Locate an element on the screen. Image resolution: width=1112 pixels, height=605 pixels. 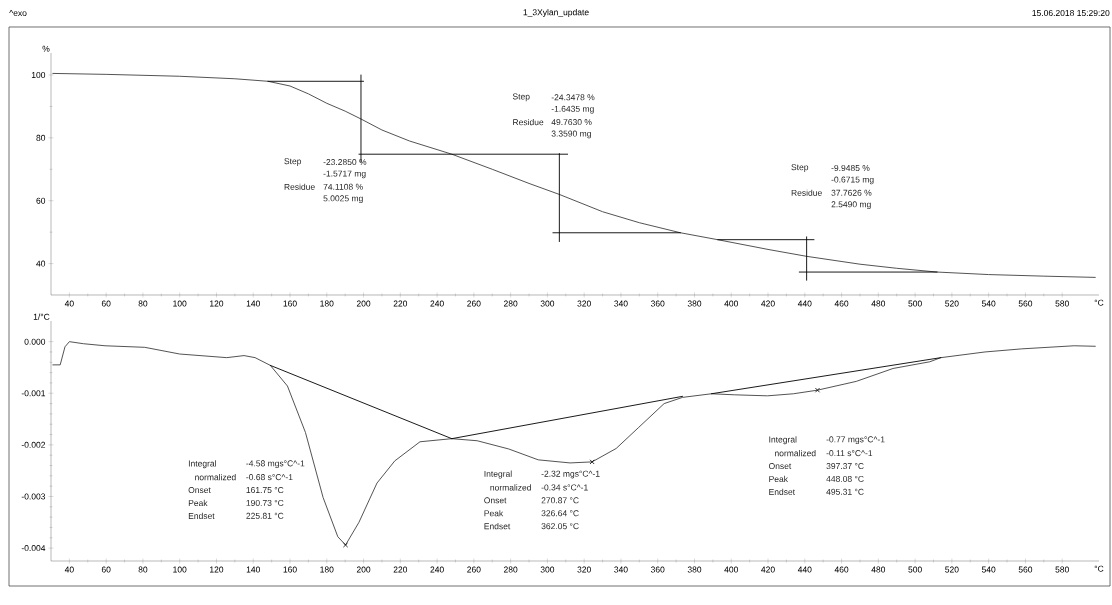
annotation: 362.05 °C is located at coordinates (560, 526).